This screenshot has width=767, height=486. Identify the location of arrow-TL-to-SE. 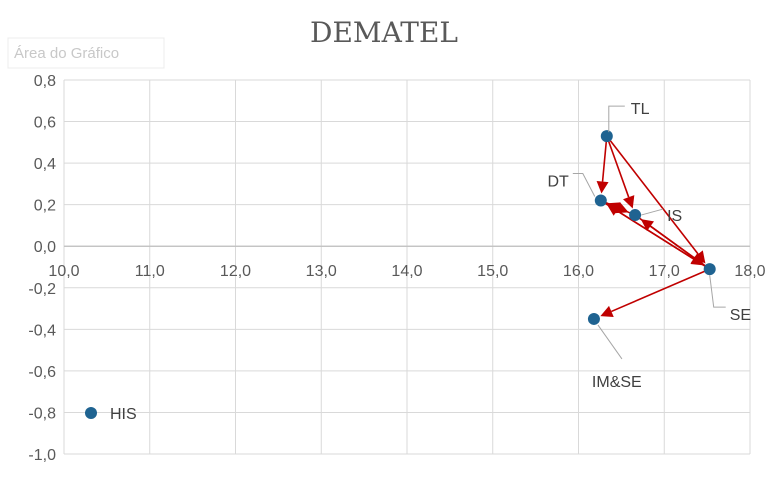
(652, 195).